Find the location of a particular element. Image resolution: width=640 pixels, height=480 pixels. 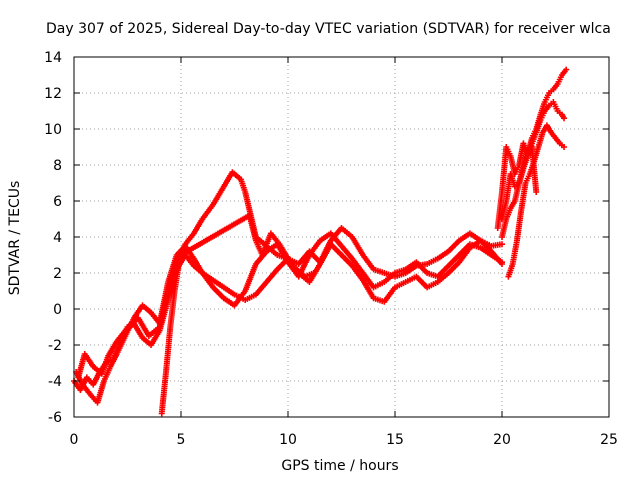

y-tick-label: 0 is located at coordinates (57, 310).